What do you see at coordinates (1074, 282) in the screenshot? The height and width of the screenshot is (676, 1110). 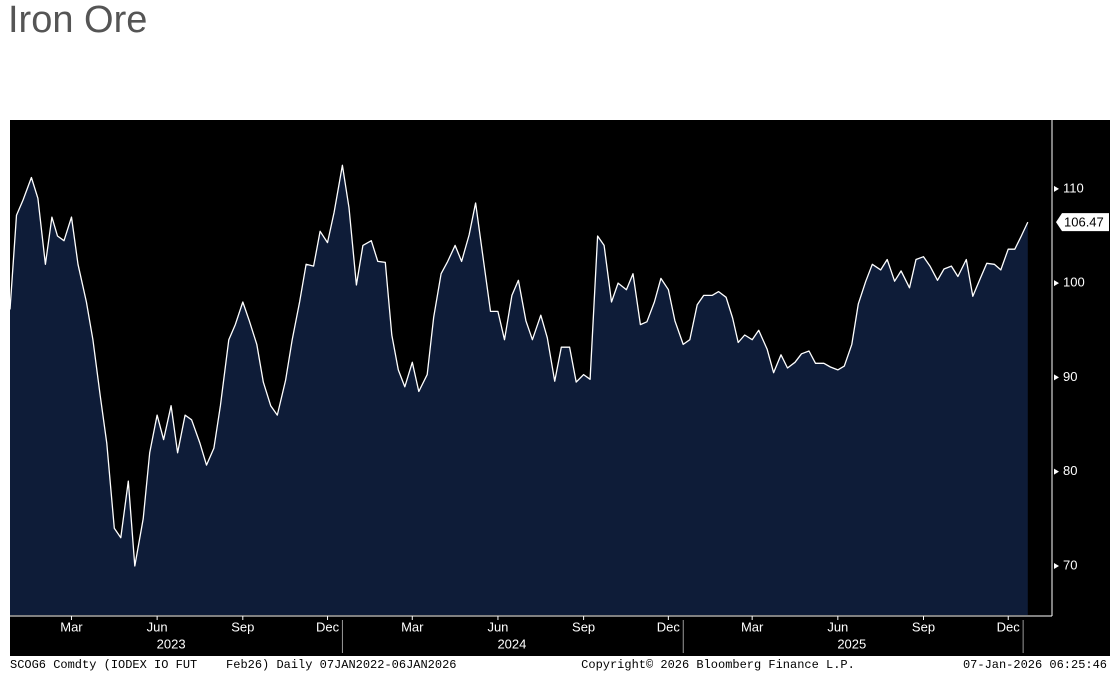 I see `y-tick-label: 100` at bounding box center [1074, 282].